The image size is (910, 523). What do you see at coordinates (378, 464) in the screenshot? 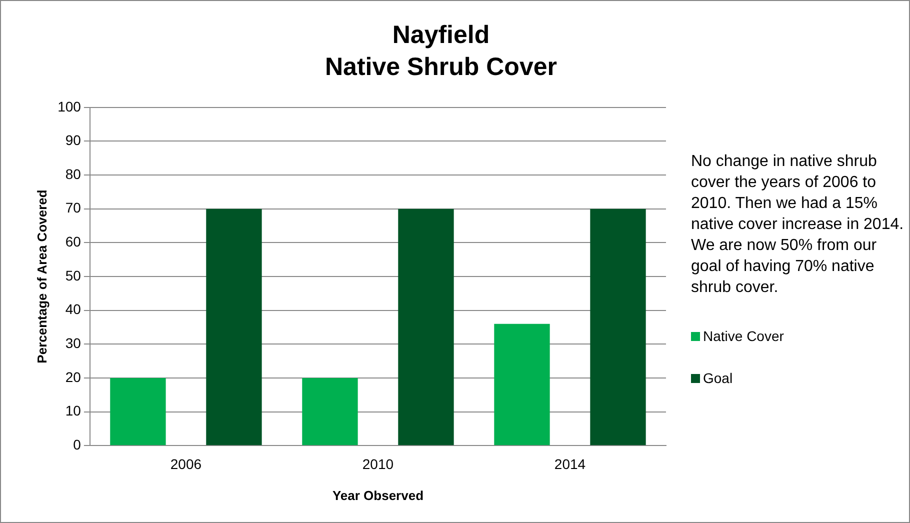
I see `x-tick-label: 2010` at bounding box center [378, 464].